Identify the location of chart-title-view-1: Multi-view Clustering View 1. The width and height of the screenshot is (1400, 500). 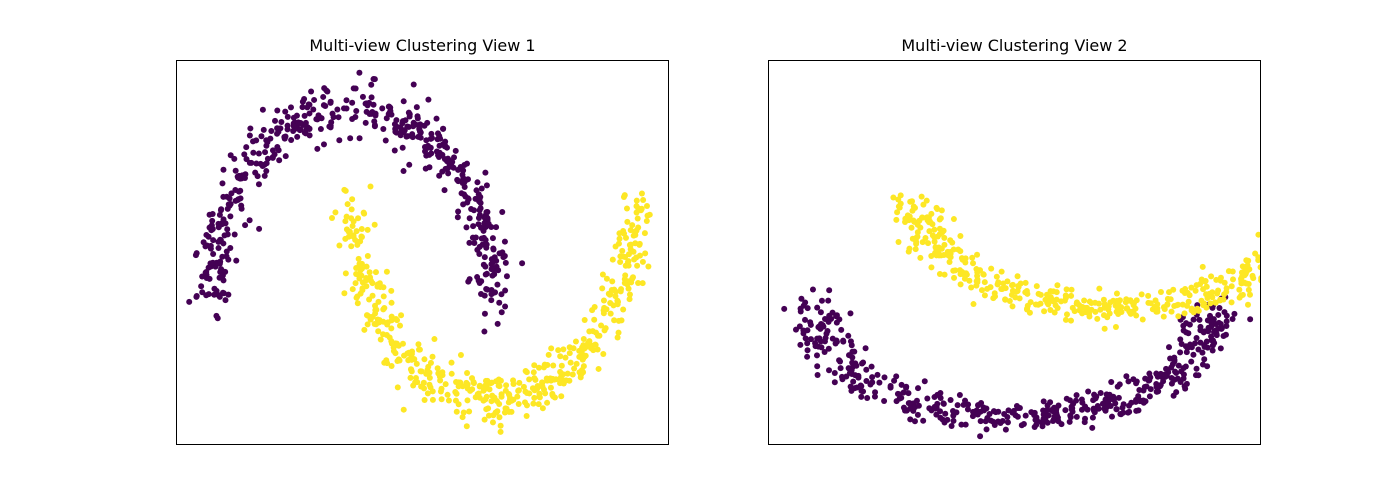
(422, 45).